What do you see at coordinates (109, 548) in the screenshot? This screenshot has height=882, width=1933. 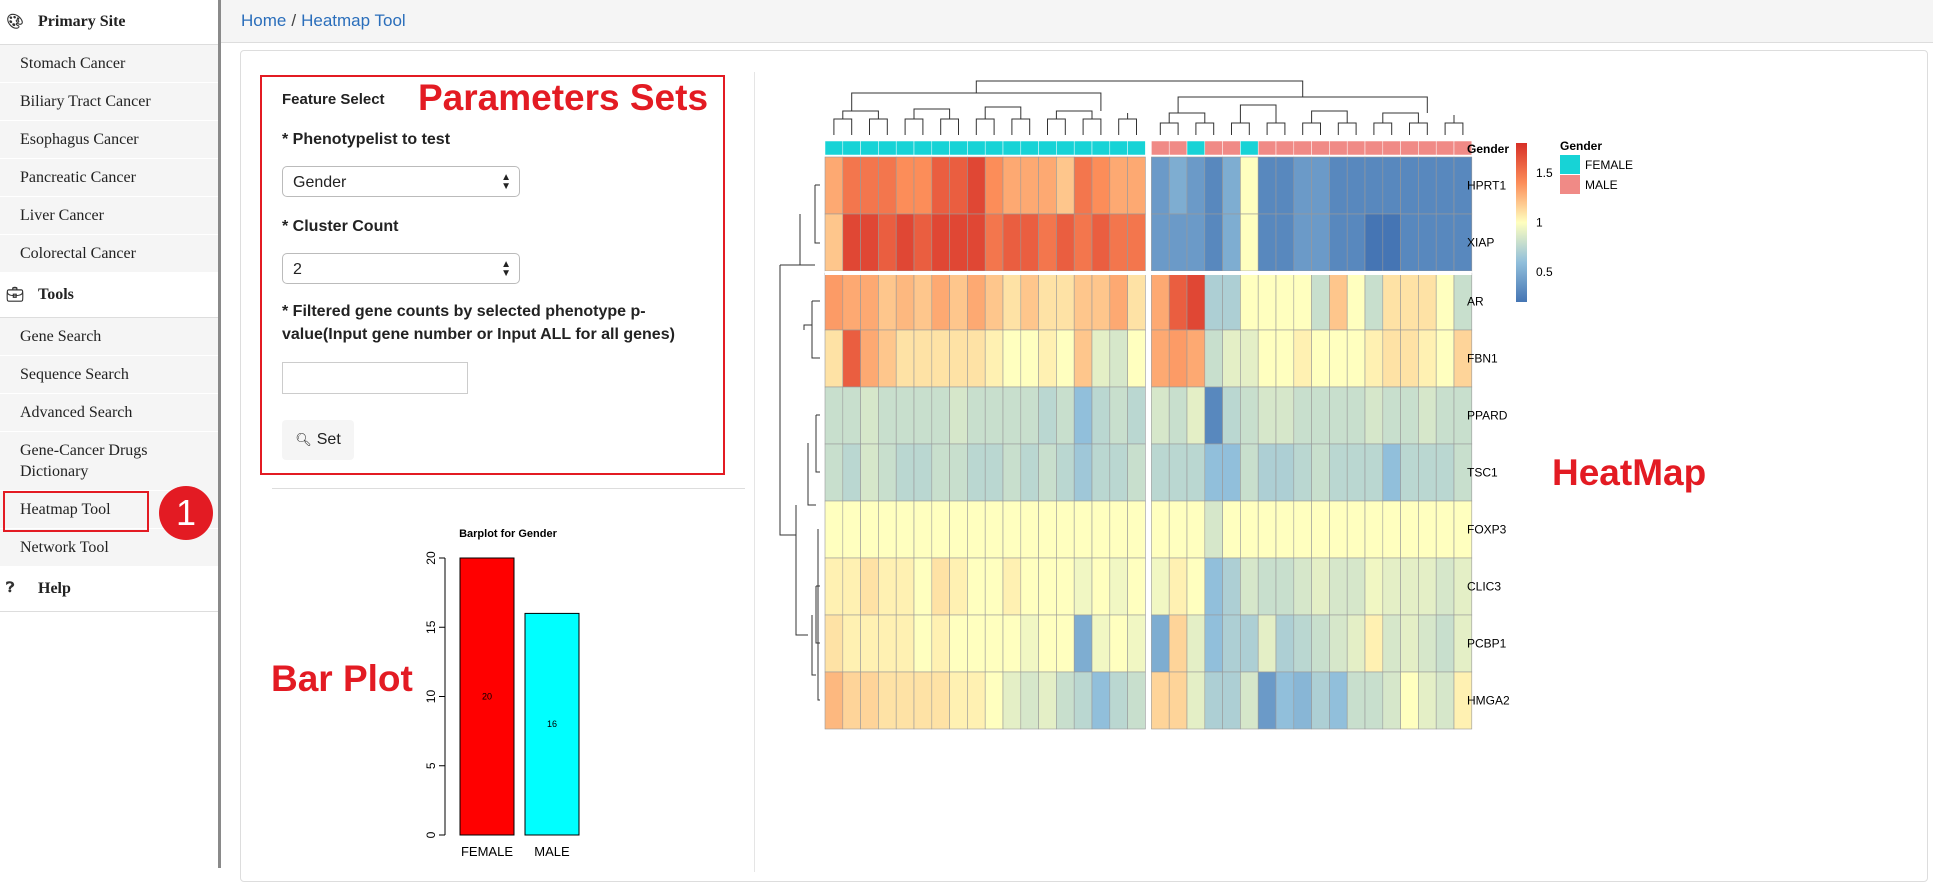 I see `sidebar-item-network-tool: Network Tool` at bounding box center [109, 548].